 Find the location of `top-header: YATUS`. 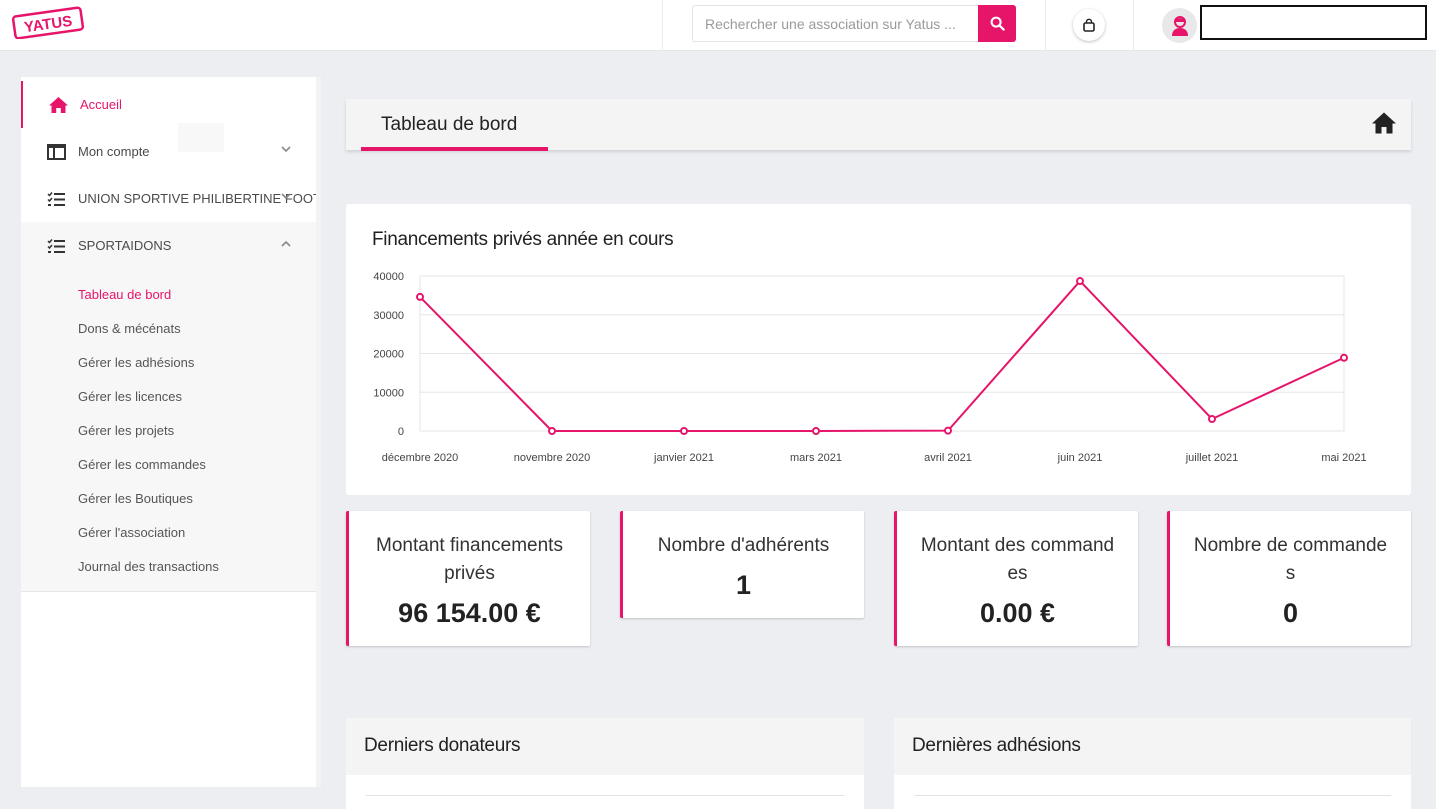

top-header: YATUS is located at coordinates (718, 25).